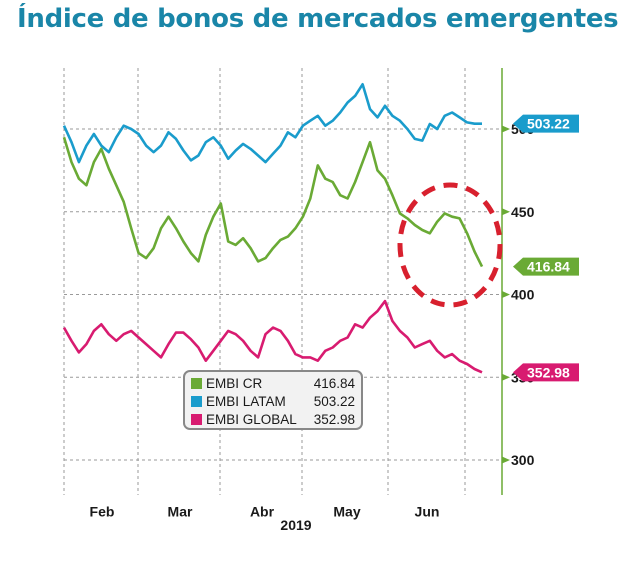 Image resolution: width=632 pixels, height=578 pixels. I want to click on x-axis-labels: Feb Mar Abr May Jun 2019, so click(265, 518).